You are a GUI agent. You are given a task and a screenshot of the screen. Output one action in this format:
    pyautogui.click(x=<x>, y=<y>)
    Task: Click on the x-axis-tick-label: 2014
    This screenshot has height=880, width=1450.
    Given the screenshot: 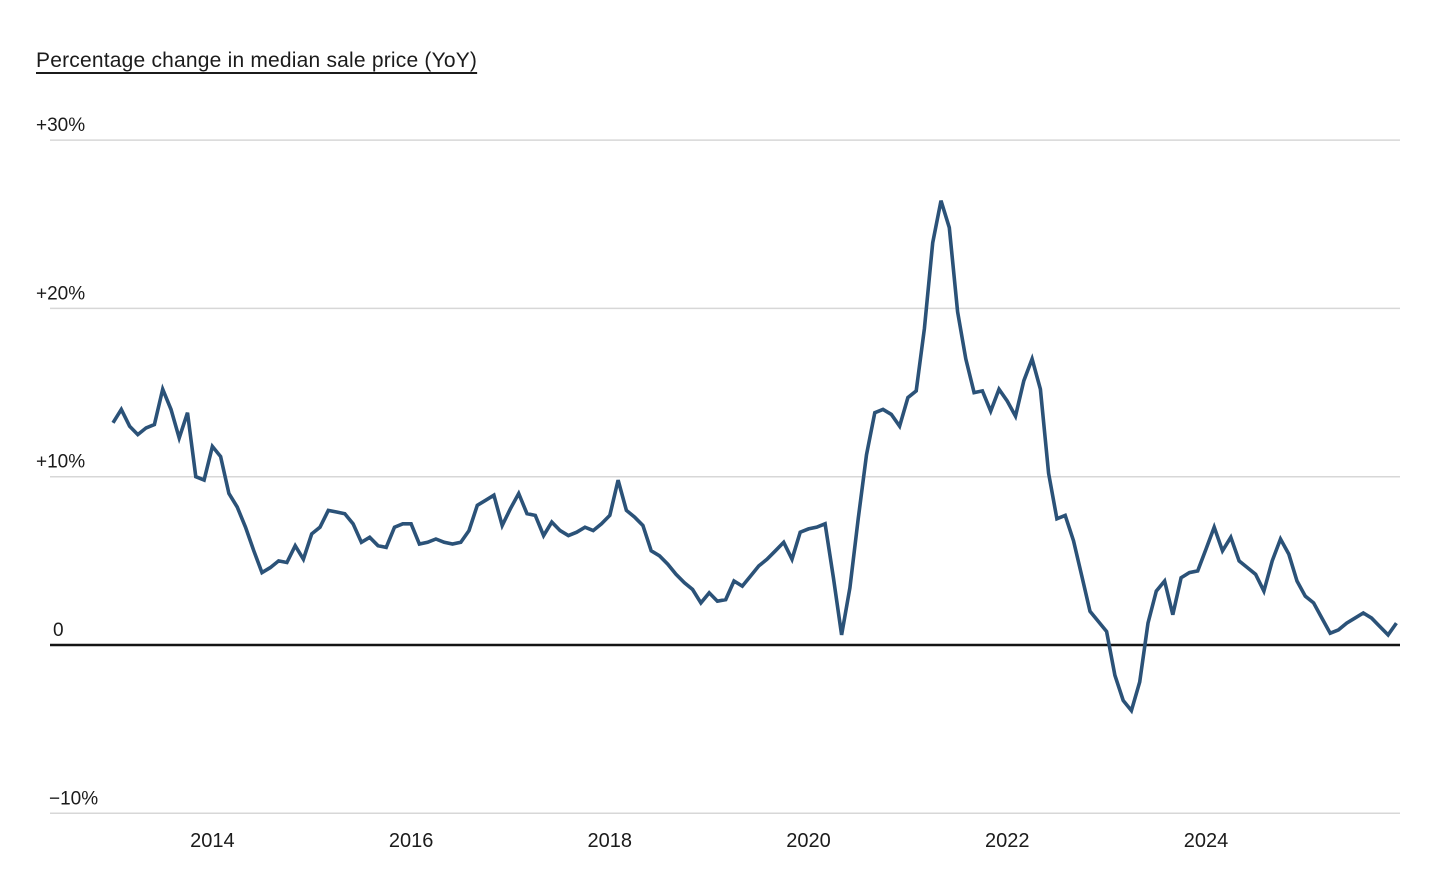 What is the action you would take?
    pyautogui.click(x=212, y=841)
    